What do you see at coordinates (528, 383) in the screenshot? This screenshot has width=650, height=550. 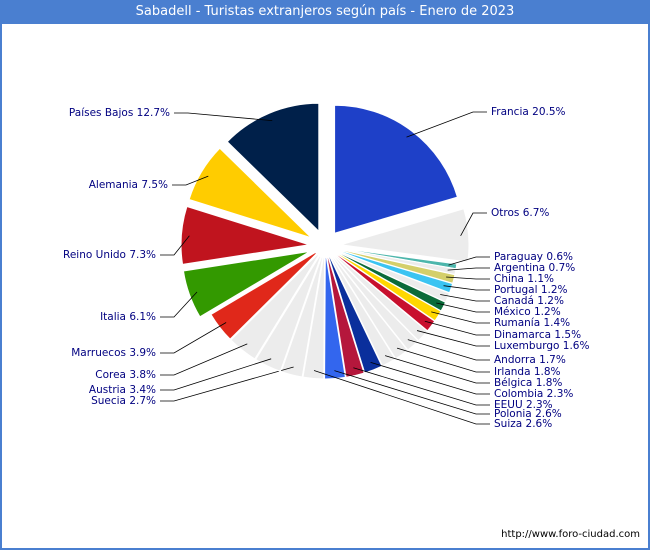 I see `slice-label: Bélgica 1.8%` at bounding box center [528, 383].